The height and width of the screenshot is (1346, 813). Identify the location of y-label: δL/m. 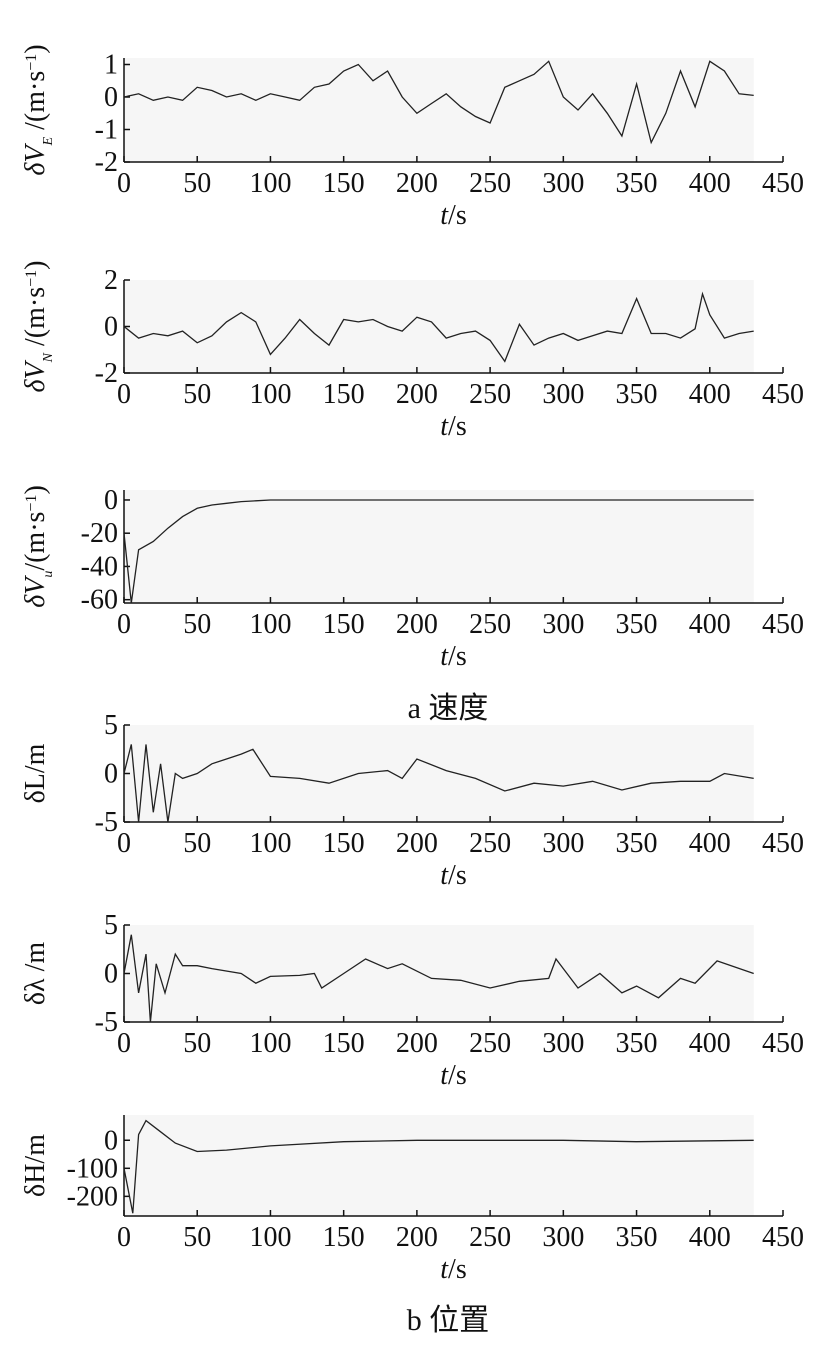
(35, 773).